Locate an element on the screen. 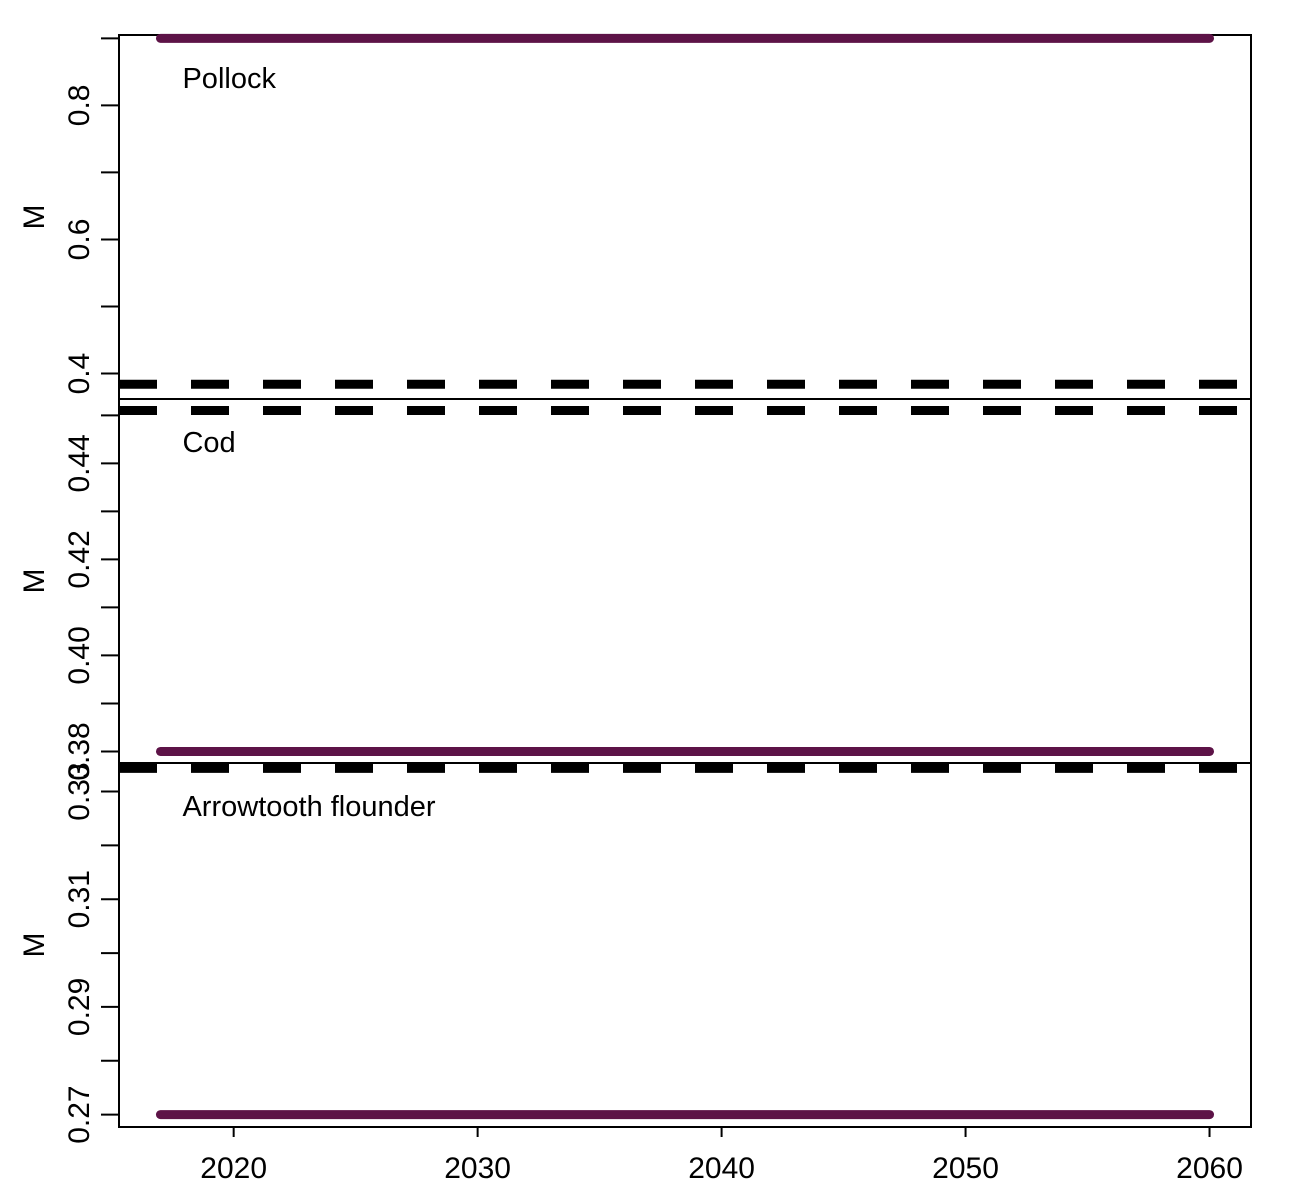  x-tick-label: 2060 is located at coordinates (1209, 1168).